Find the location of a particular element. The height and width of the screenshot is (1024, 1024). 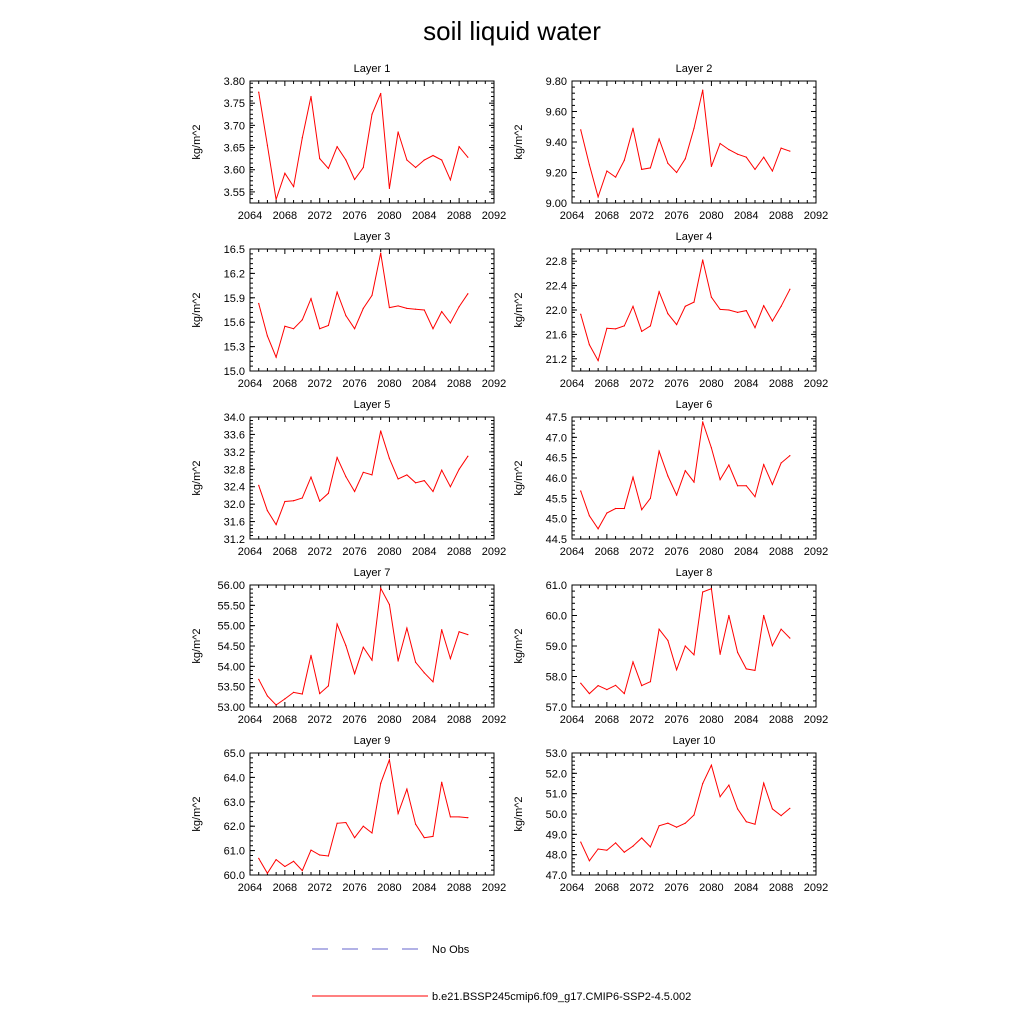

y-tick-label: 16.2 is located at coordinates (234, 274).